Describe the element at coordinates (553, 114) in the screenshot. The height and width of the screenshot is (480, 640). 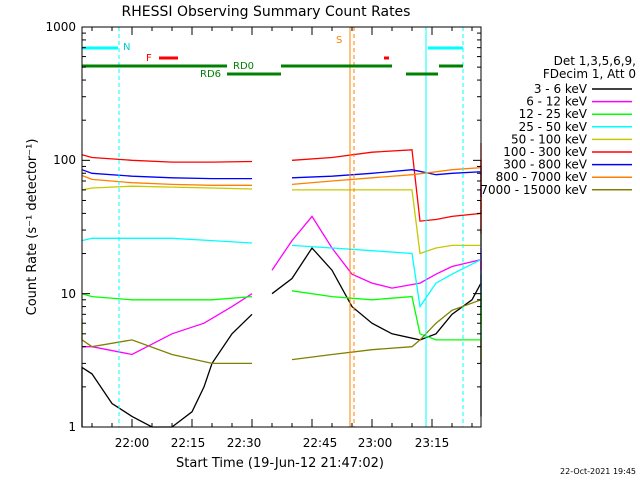
I see `legend-label: 12 - 25 keV` at that location.